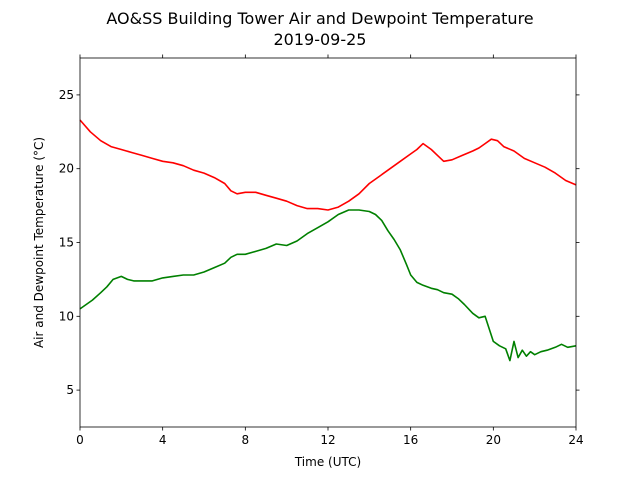 Image resolution: width=640 pixels, height=480 pixels. I want to click on y-tick-label-20: 20, so click(66, 169).